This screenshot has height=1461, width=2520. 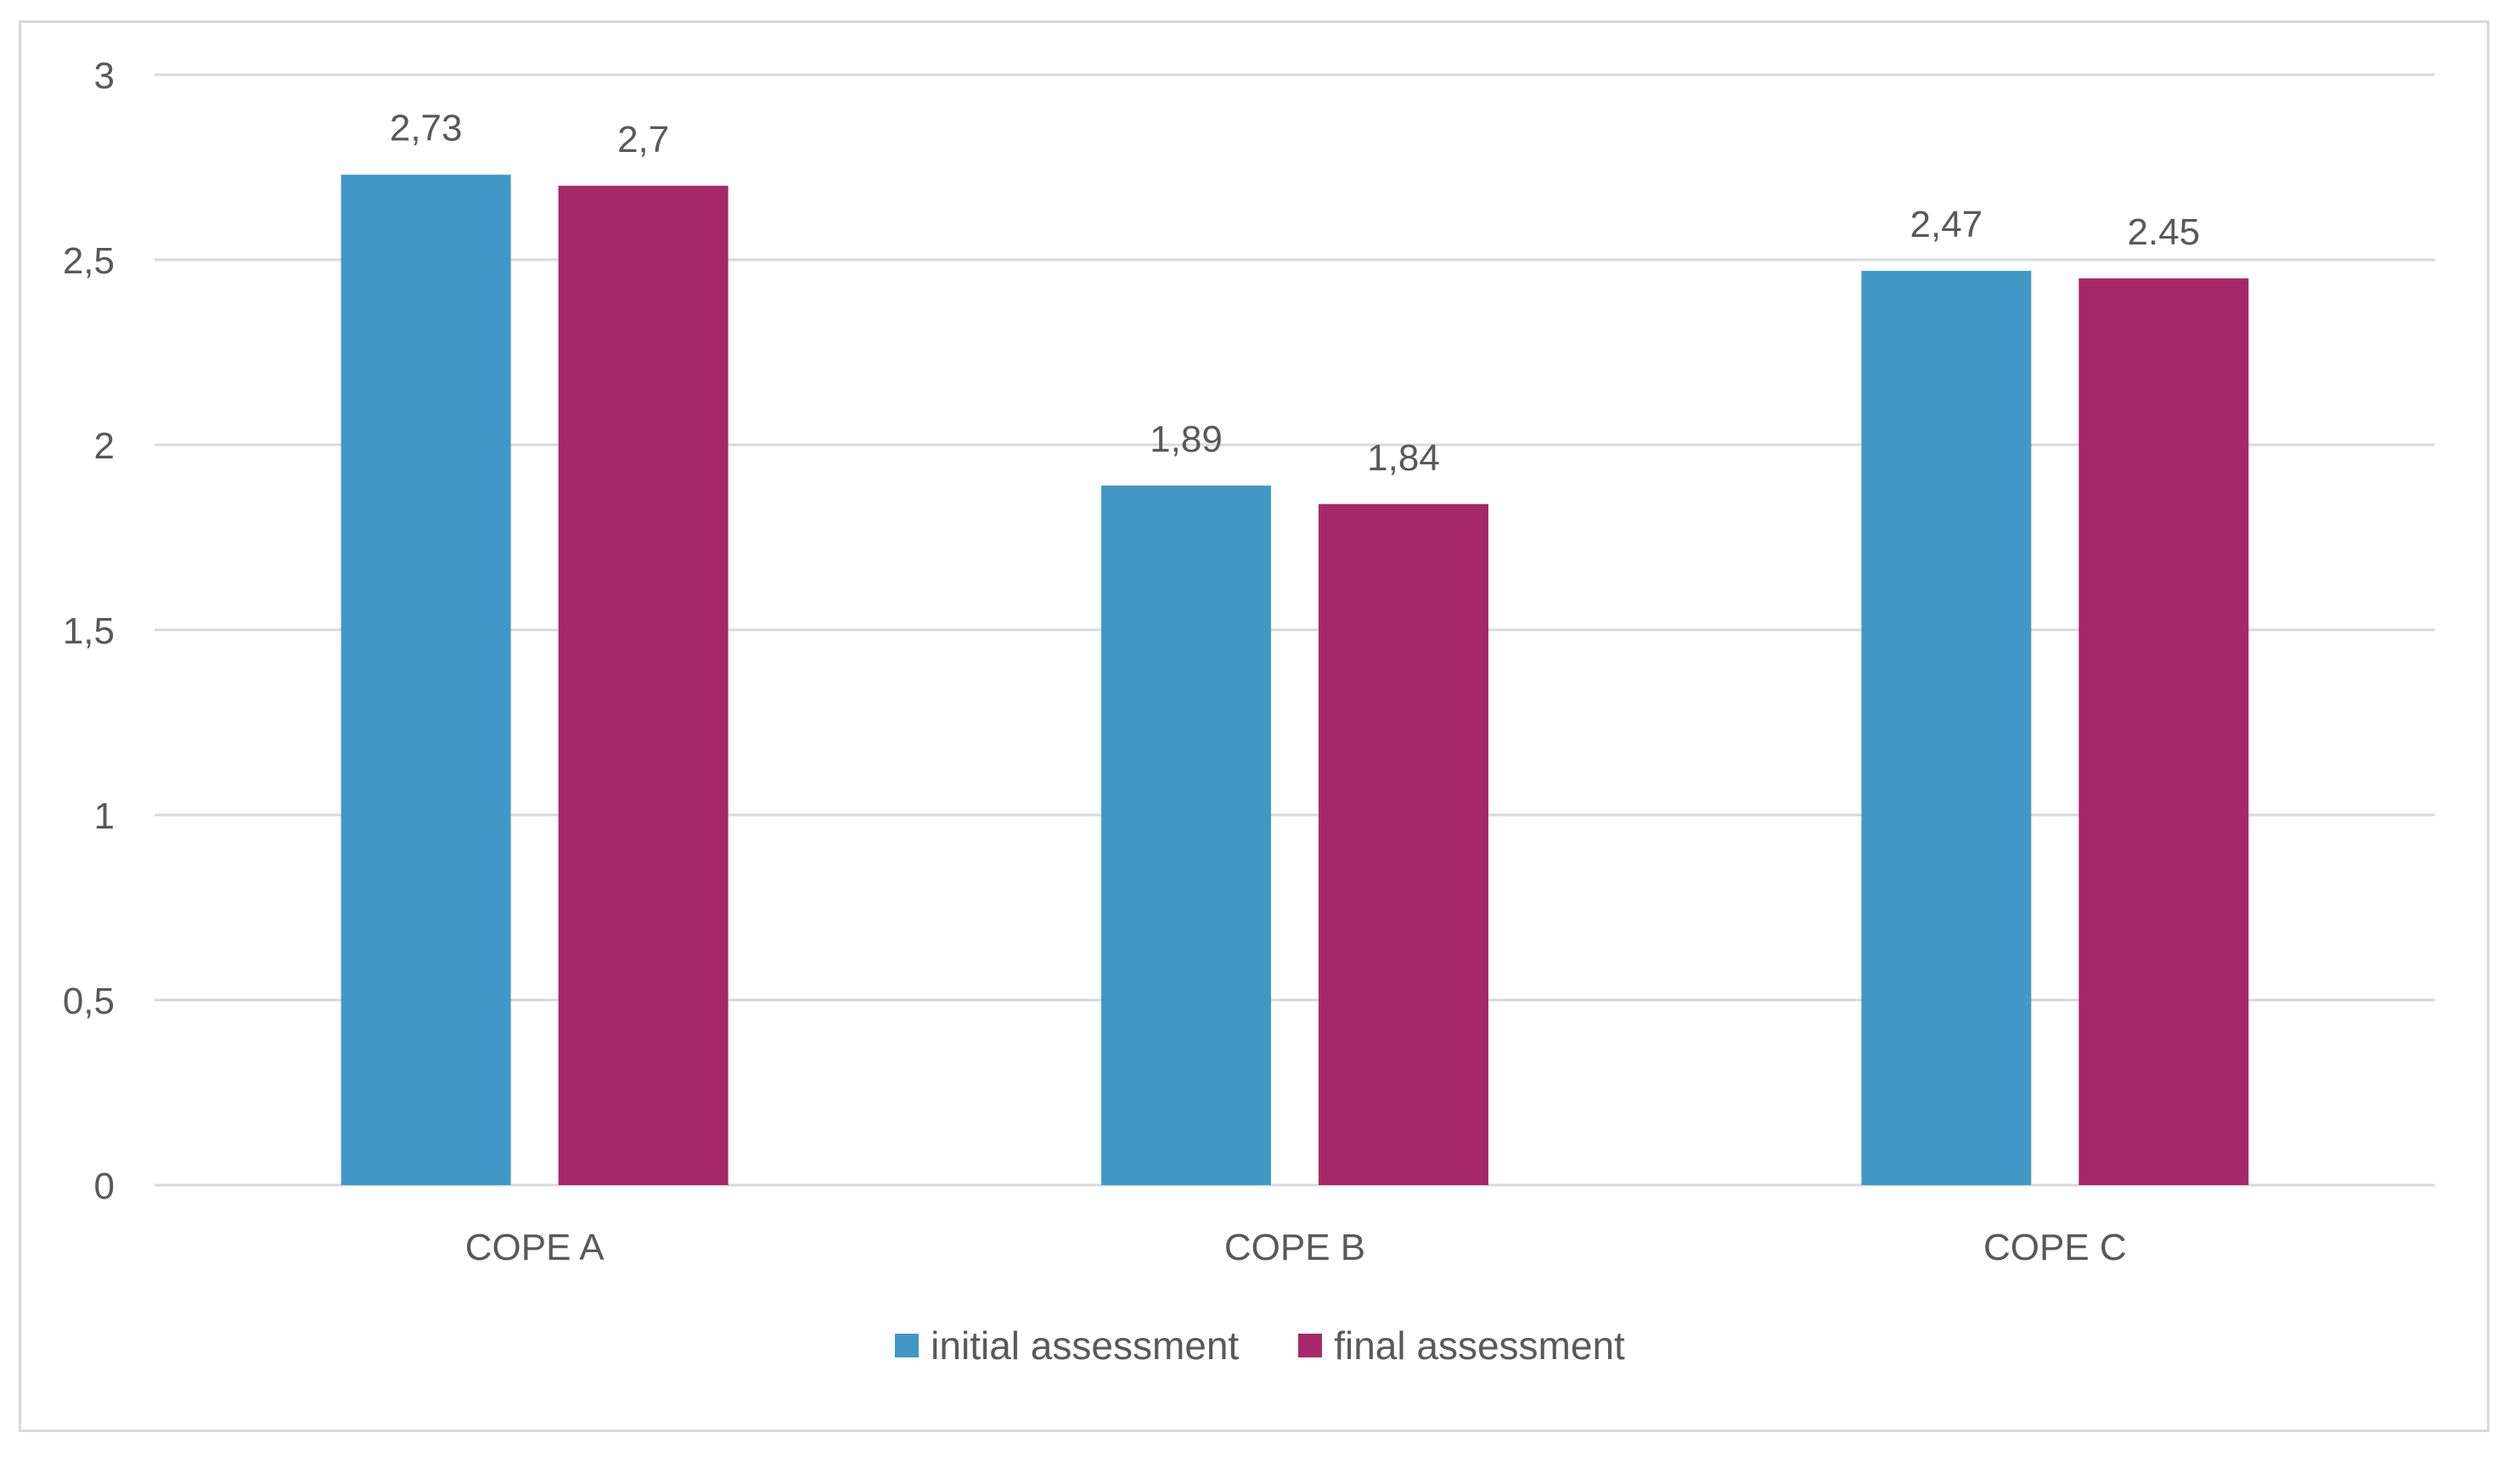 I want to click on data-label-final: 2.45, so click(x=2165, y=232).